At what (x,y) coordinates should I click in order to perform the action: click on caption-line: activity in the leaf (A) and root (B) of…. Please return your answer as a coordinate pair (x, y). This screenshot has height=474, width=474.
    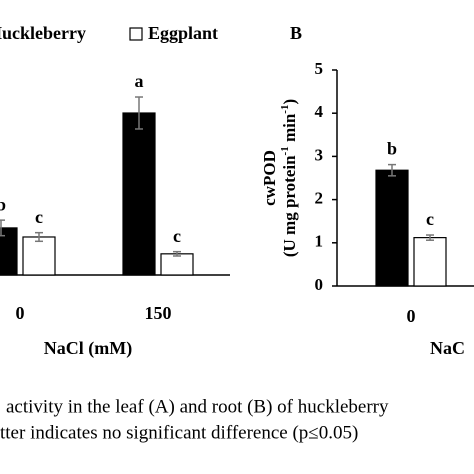
    Looking at the image, I should click on (197, 406).